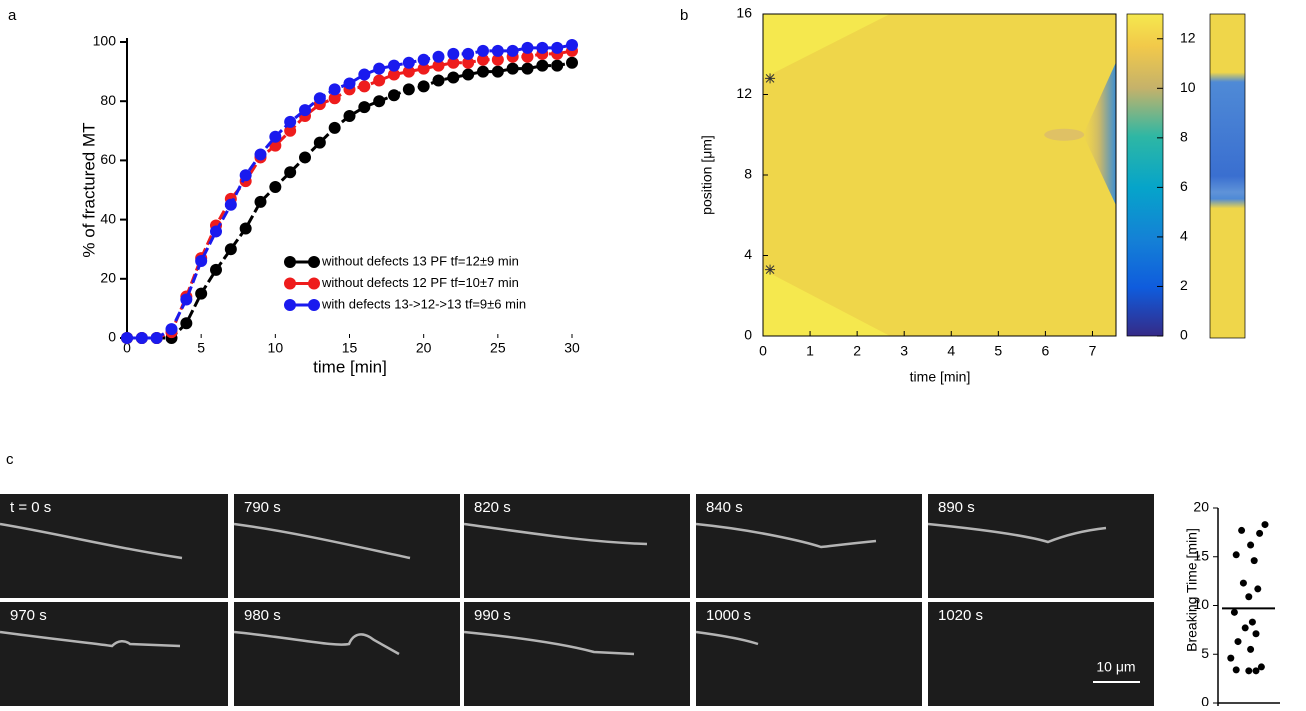  What do you see at coordinates (262, 507) in the screenshot?
I see `image-label: 790 s` at bounding box center [262, 507].